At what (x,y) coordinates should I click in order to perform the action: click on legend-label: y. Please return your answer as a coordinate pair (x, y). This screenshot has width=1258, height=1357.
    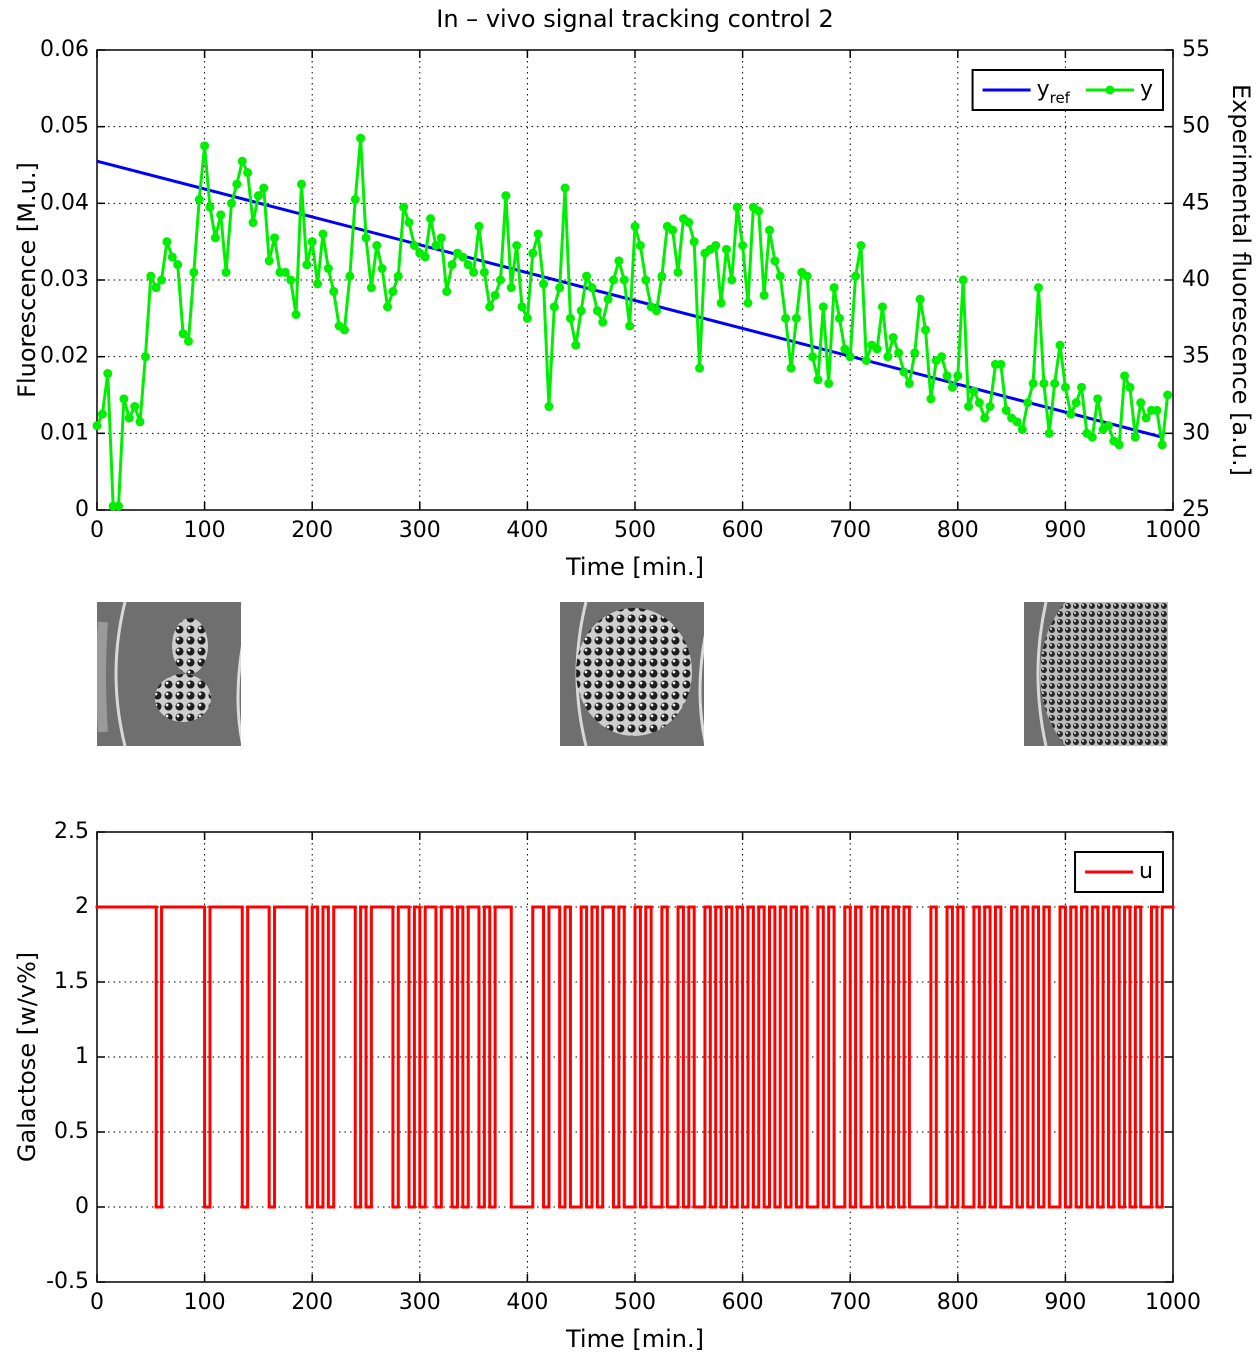
    Looking at the image, I should click on (1146, 89).